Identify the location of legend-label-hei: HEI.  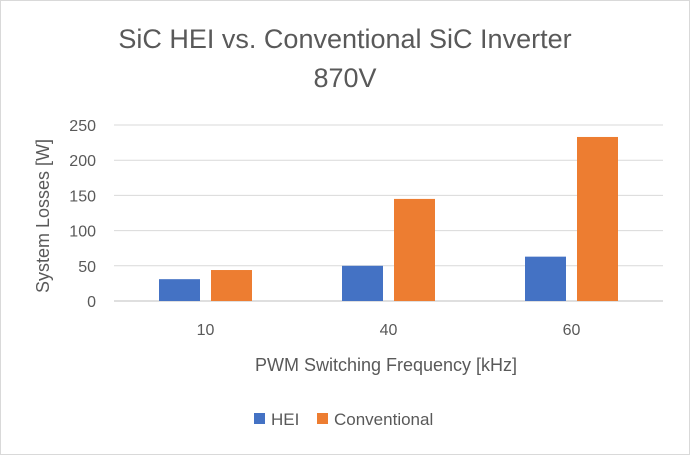
(285, 419).